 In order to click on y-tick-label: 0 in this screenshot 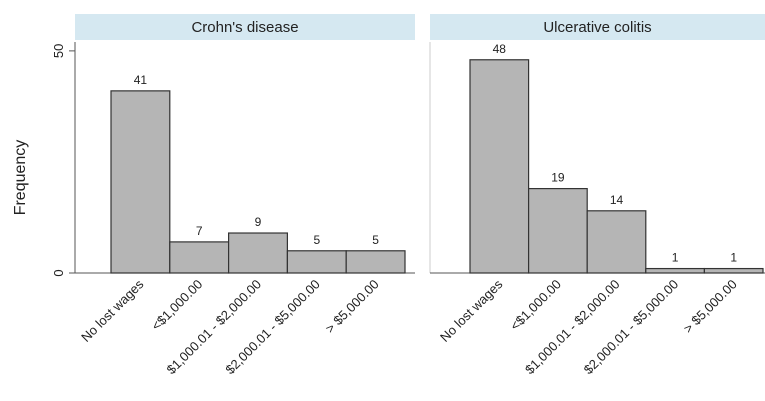, I will do `click(58, 272)`.